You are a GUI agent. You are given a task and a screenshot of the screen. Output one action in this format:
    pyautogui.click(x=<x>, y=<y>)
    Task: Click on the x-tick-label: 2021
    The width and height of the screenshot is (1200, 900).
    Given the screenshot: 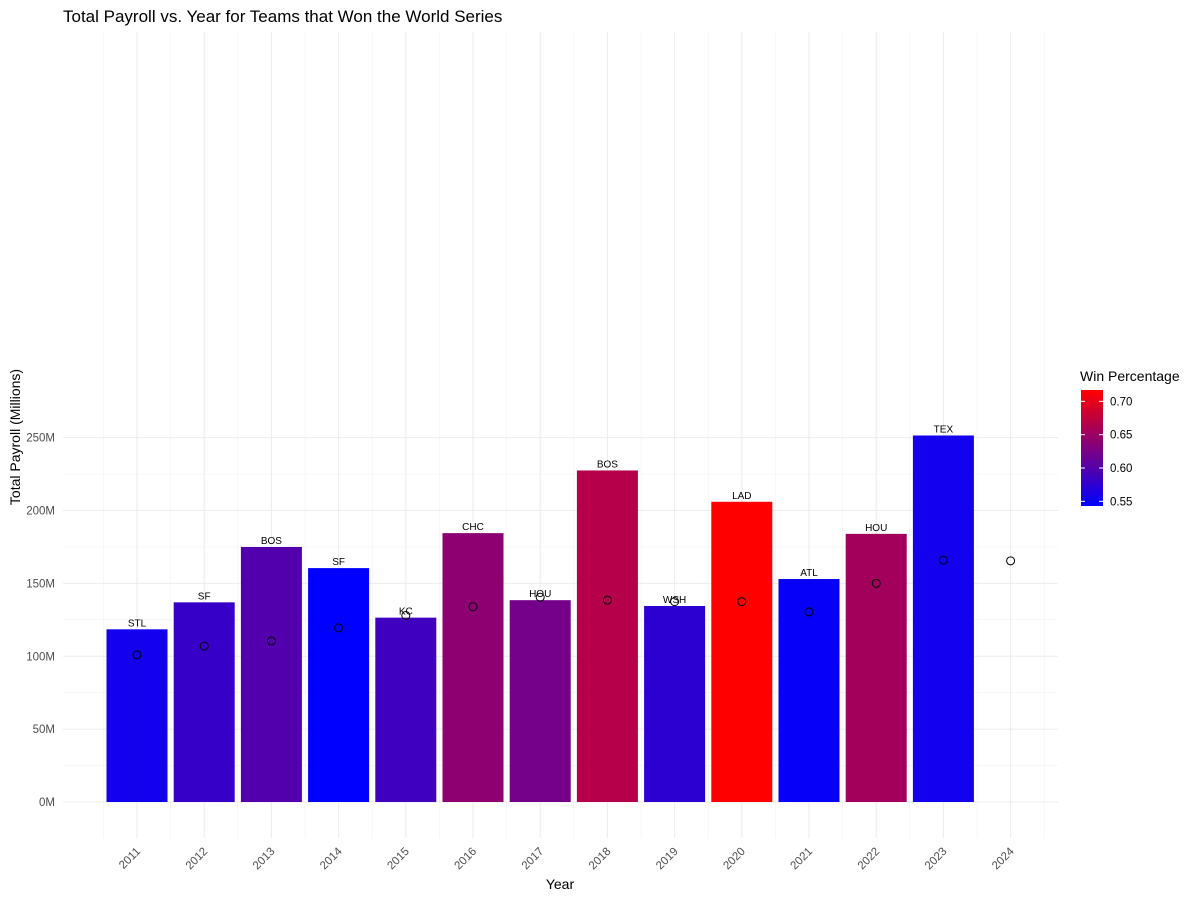 What is the action you would take?
    pyautogui.click(x=802, y=859)
    